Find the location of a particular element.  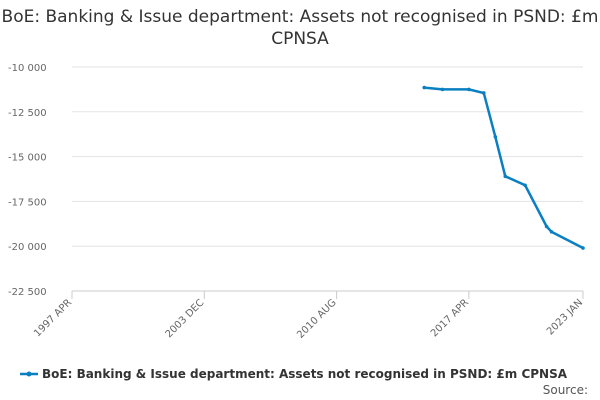

series-line is located at coordinates (504, 168).